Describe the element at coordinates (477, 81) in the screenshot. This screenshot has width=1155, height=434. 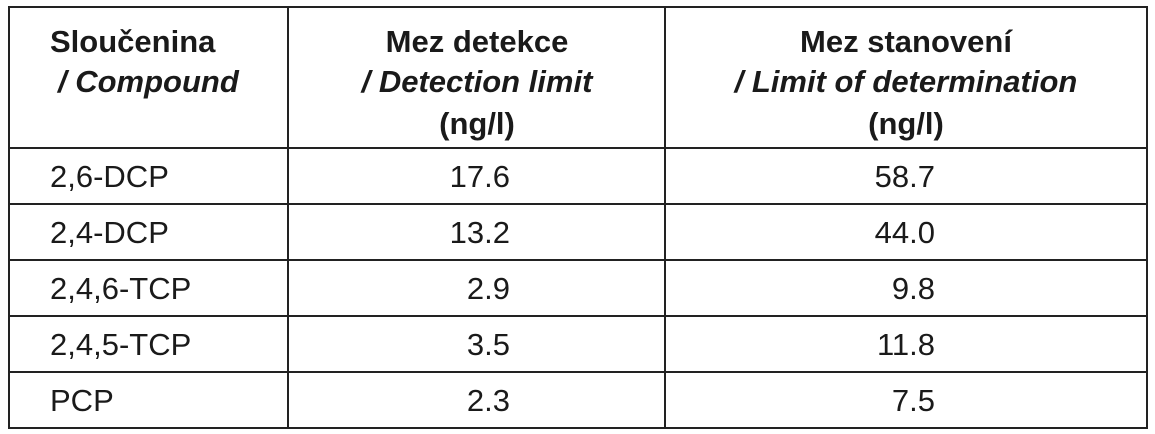
I see `header-text: / Detection limit` at that location.